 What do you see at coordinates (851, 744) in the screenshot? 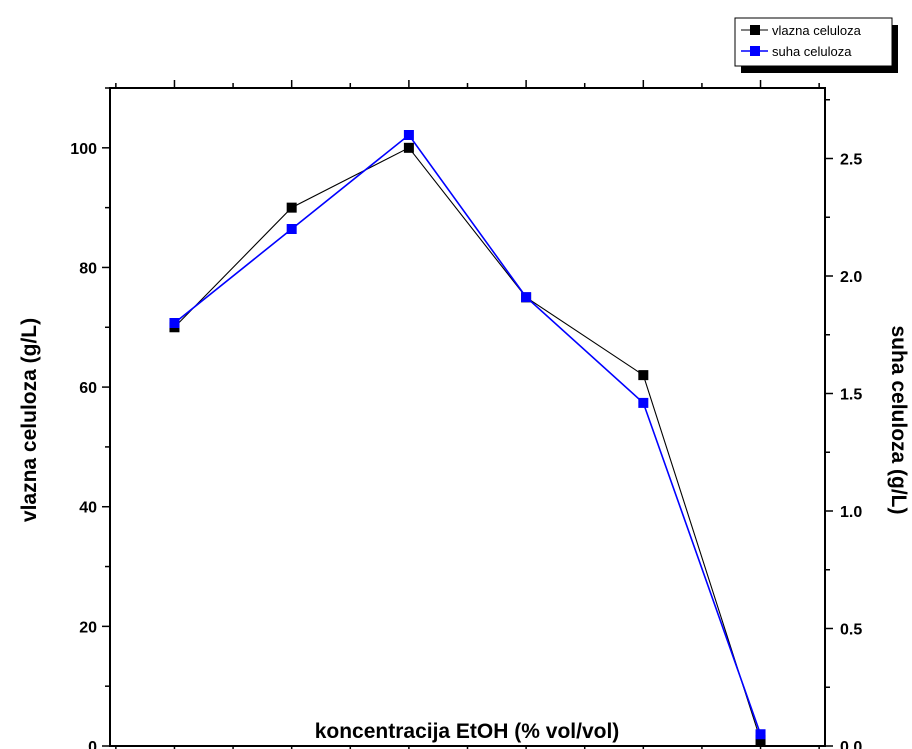
I see `y2-tick-label: 0.0` at bounding box center [851, 744].